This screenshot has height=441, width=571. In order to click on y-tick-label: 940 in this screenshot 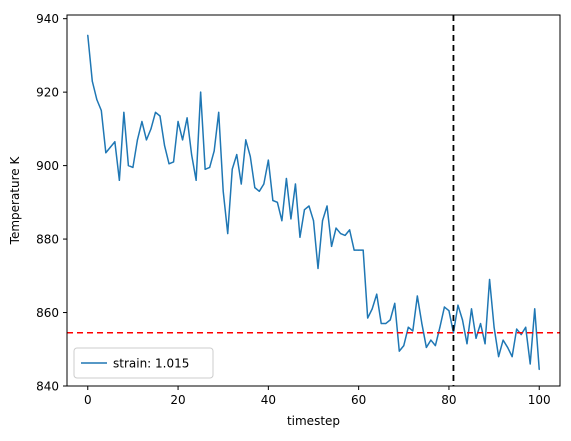, I will do `click(47, 19)`.